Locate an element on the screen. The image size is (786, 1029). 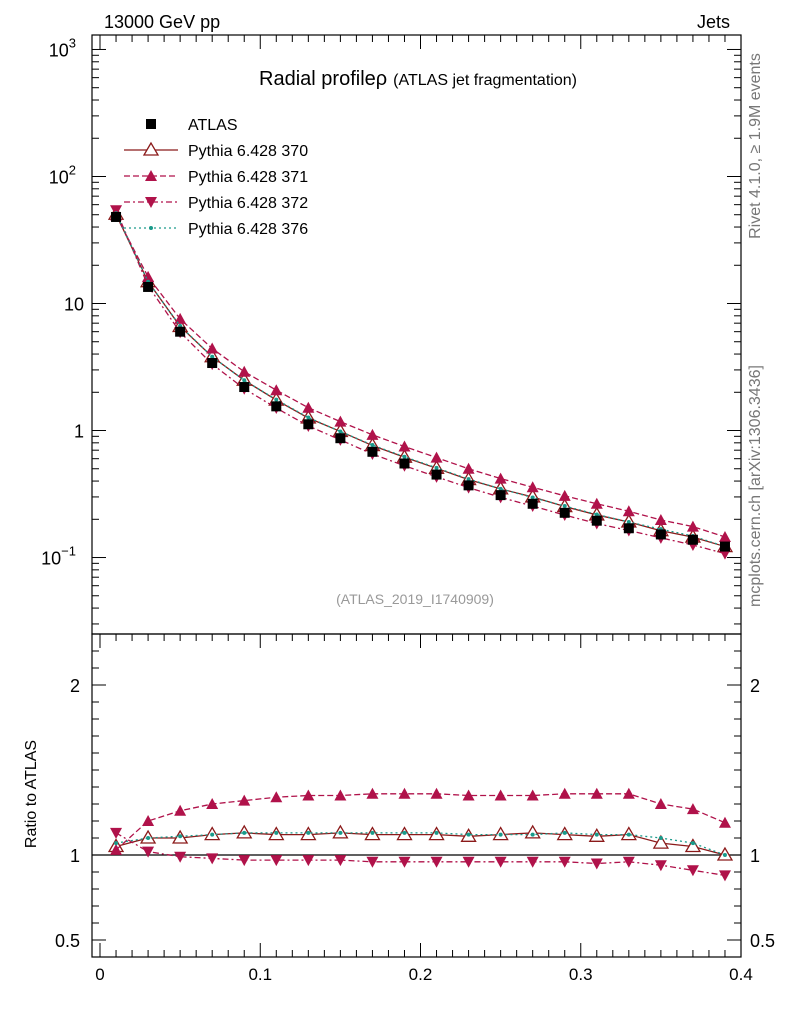
ratio-y-tick-label-right: 0.5 is located at coordinates (762, 941).